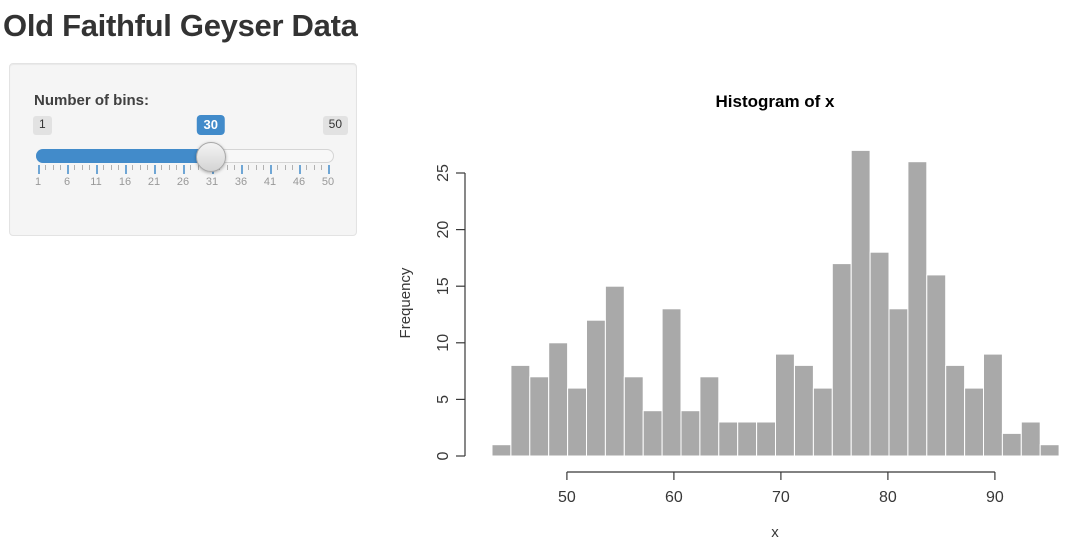 The height and width of the screenshot is (546, 1067). Describe the element at coordinates (405, 302) in the screenshot. I see `y-axis-title: Frequency` at that location.